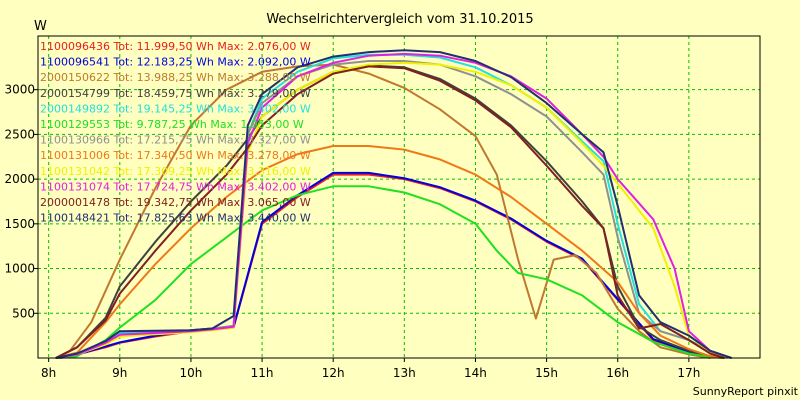 Image resolution: width=800 pixels, height=400 pixels. Describe the element at coordinates (48, 373) in the screenshot. I see `x-tick-label: 8h` at that location.